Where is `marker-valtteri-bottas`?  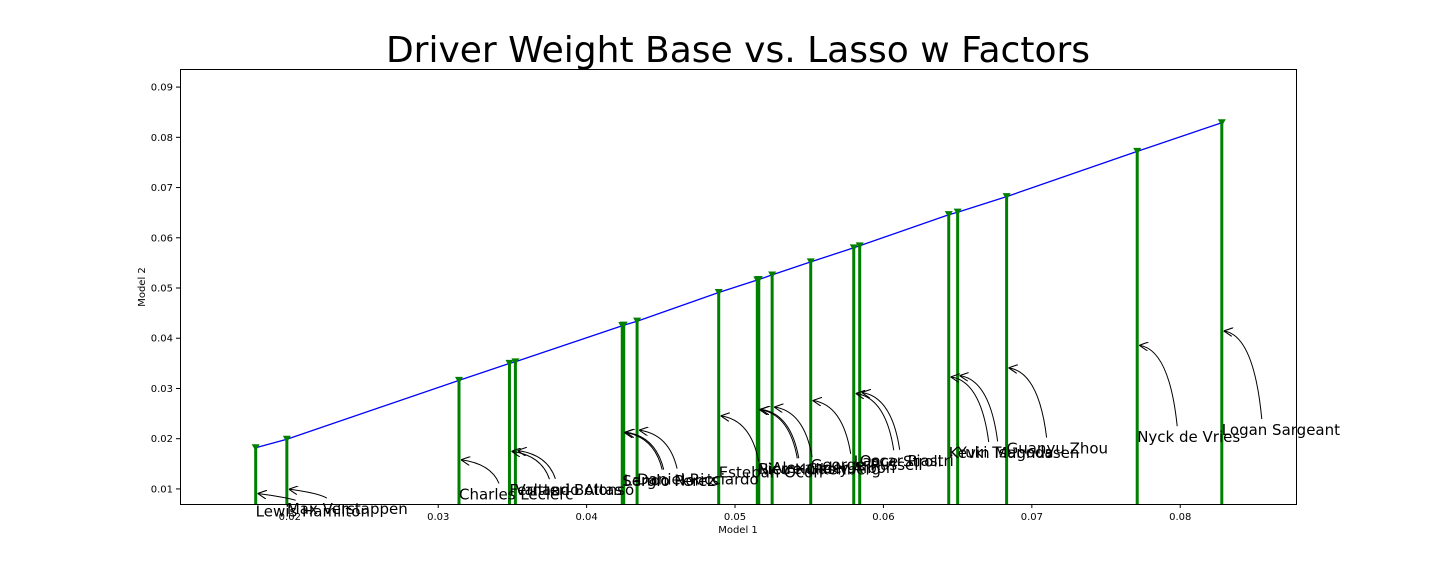 marker-valtteri-bottas is located at coordinates (515, 362).